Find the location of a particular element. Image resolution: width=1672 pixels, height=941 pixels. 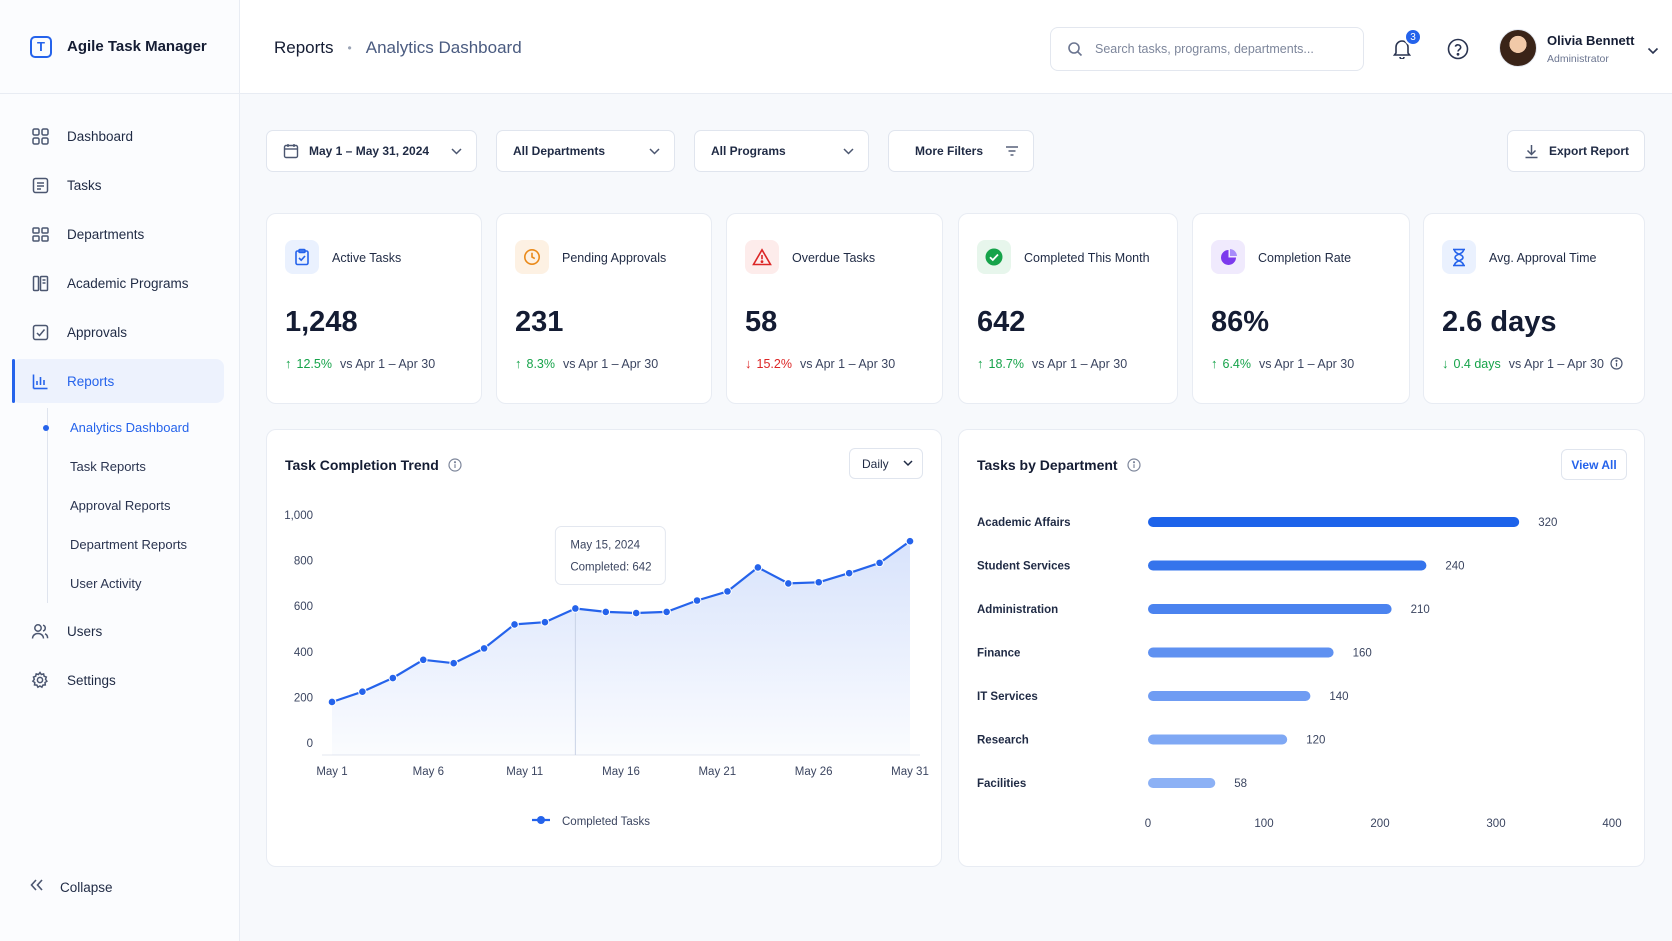

arrow-down-icon: ↓ is located at coordinates (748, 363).